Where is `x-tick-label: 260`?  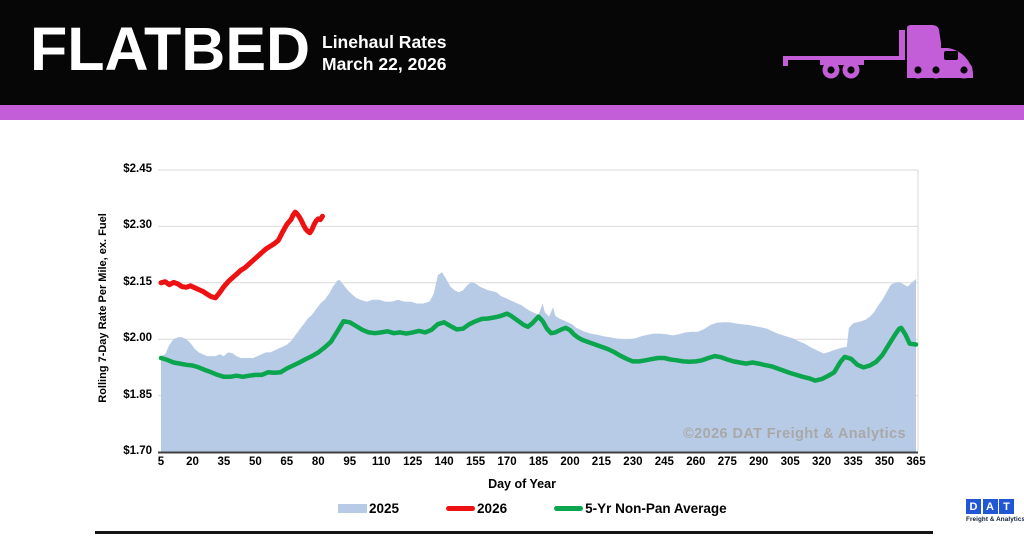 x-tick-label: 260 is located at coordinates (696, 462).